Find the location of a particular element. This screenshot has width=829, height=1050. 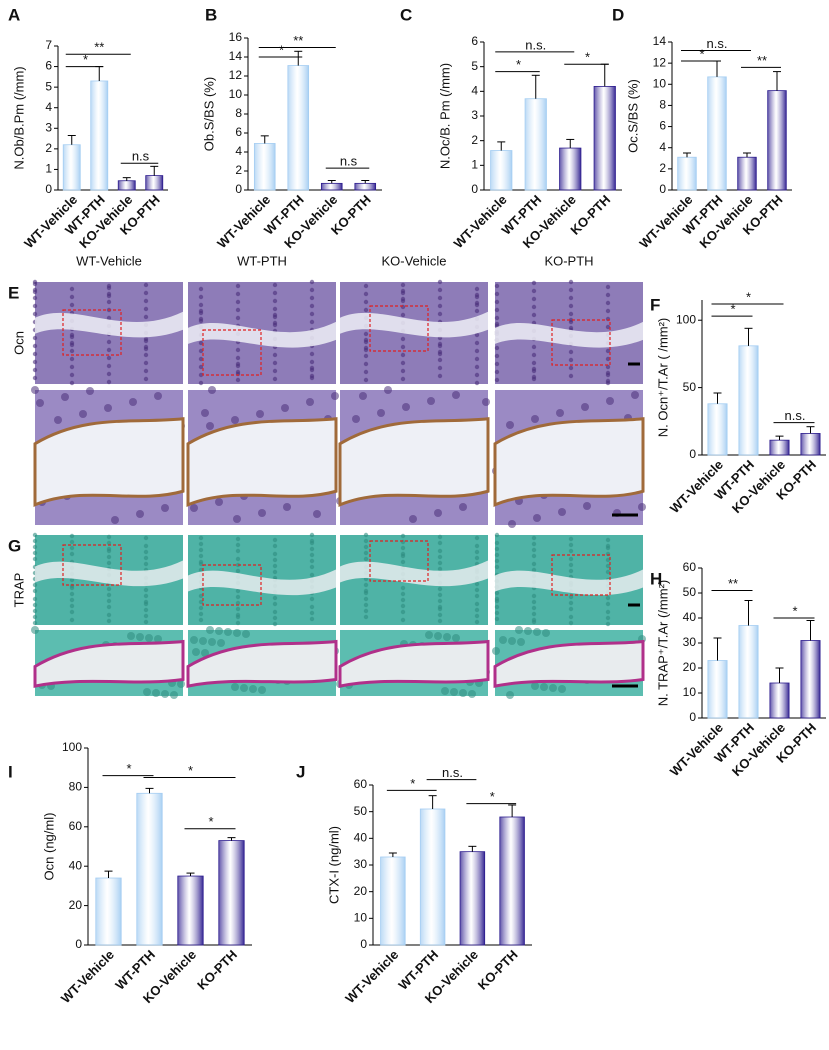

y-tick-label: 6 is located at coordinates (48, 66).